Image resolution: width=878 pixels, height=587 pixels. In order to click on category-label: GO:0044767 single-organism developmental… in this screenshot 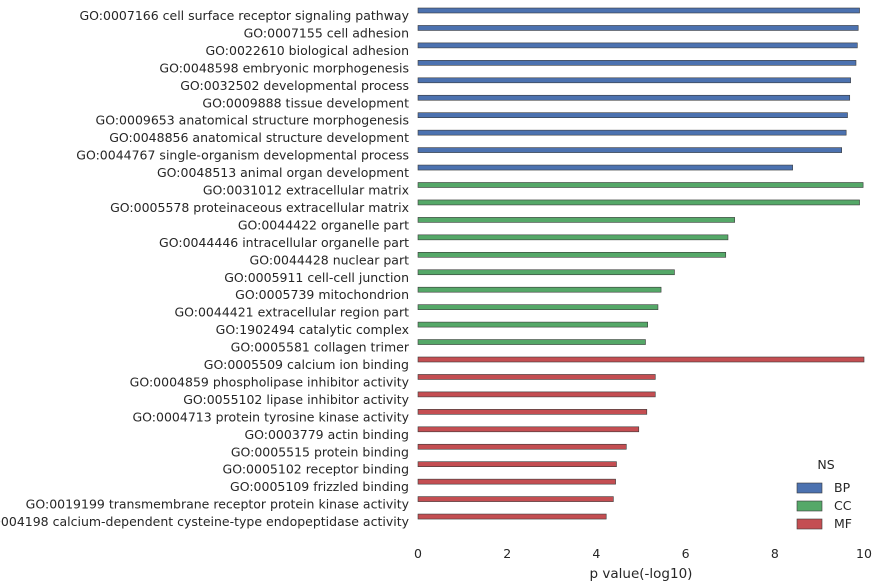, I will do `click(242, 155)`.